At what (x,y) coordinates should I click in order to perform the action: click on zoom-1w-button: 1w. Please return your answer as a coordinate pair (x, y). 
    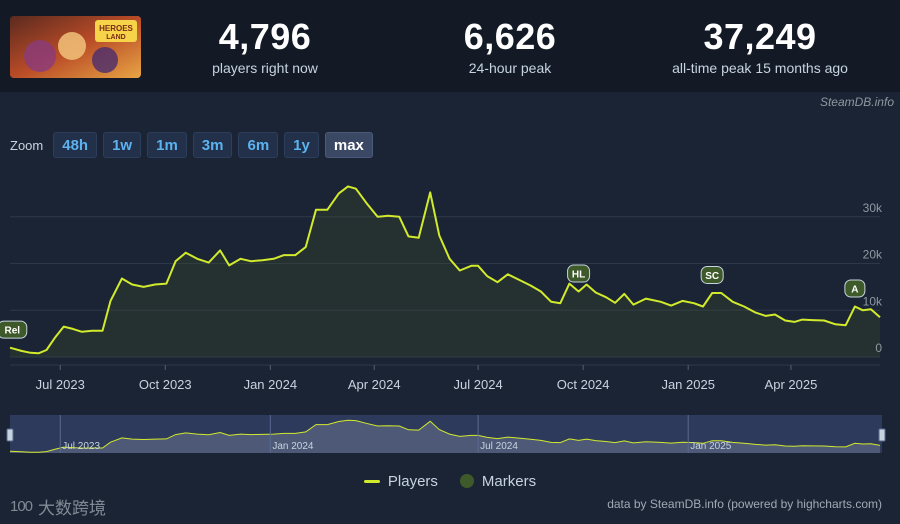
    Looking at the image, I should click on (122, 145).